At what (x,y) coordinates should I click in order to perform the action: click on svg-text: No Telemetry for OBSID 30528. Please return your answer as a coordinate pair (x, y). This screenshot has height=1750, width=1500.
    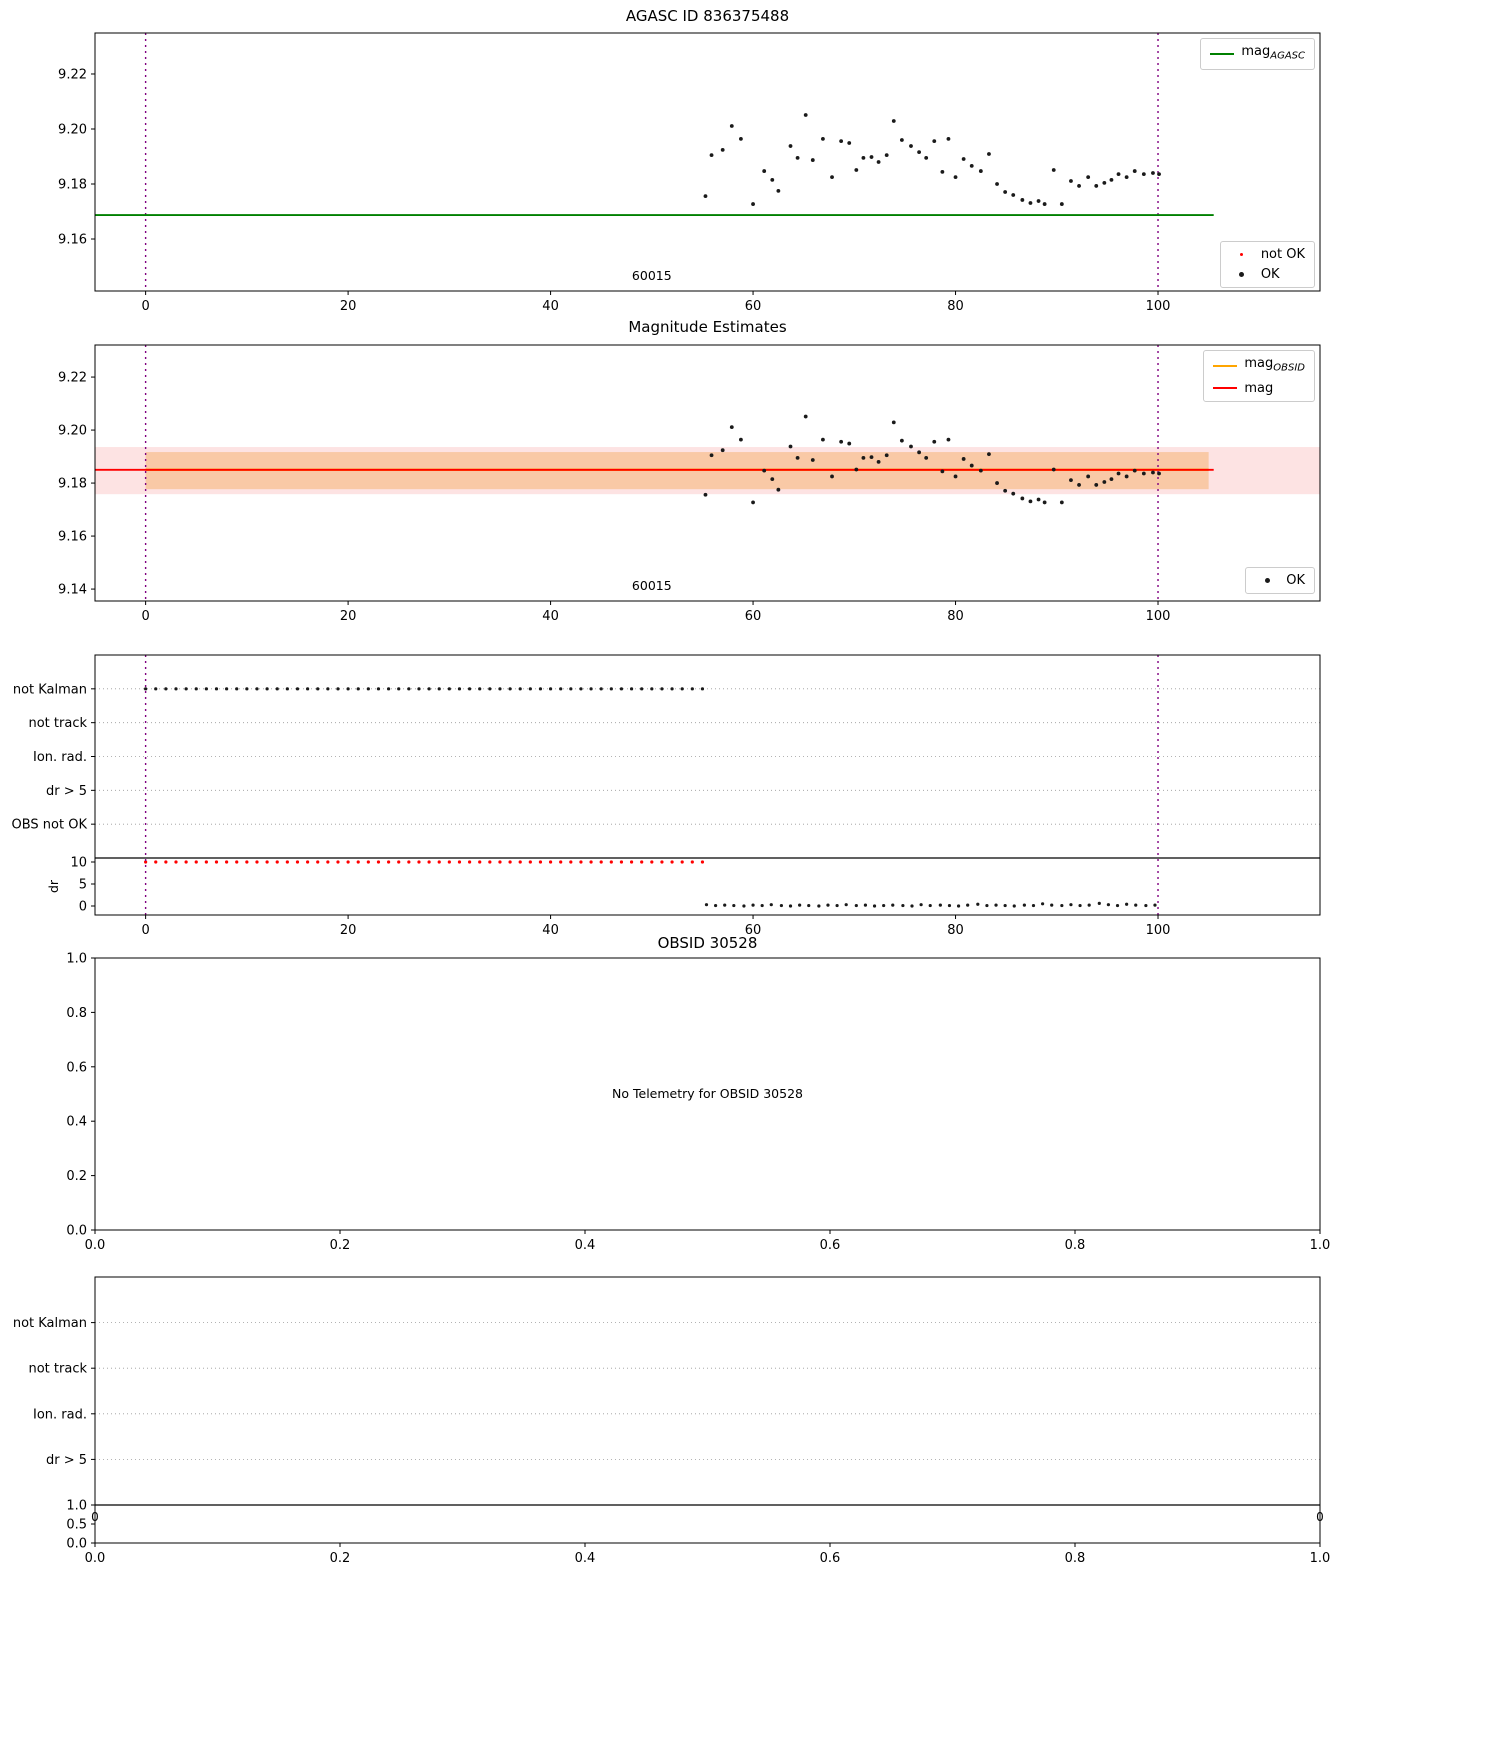
    Looking at the image, I should click on (707, 1093).